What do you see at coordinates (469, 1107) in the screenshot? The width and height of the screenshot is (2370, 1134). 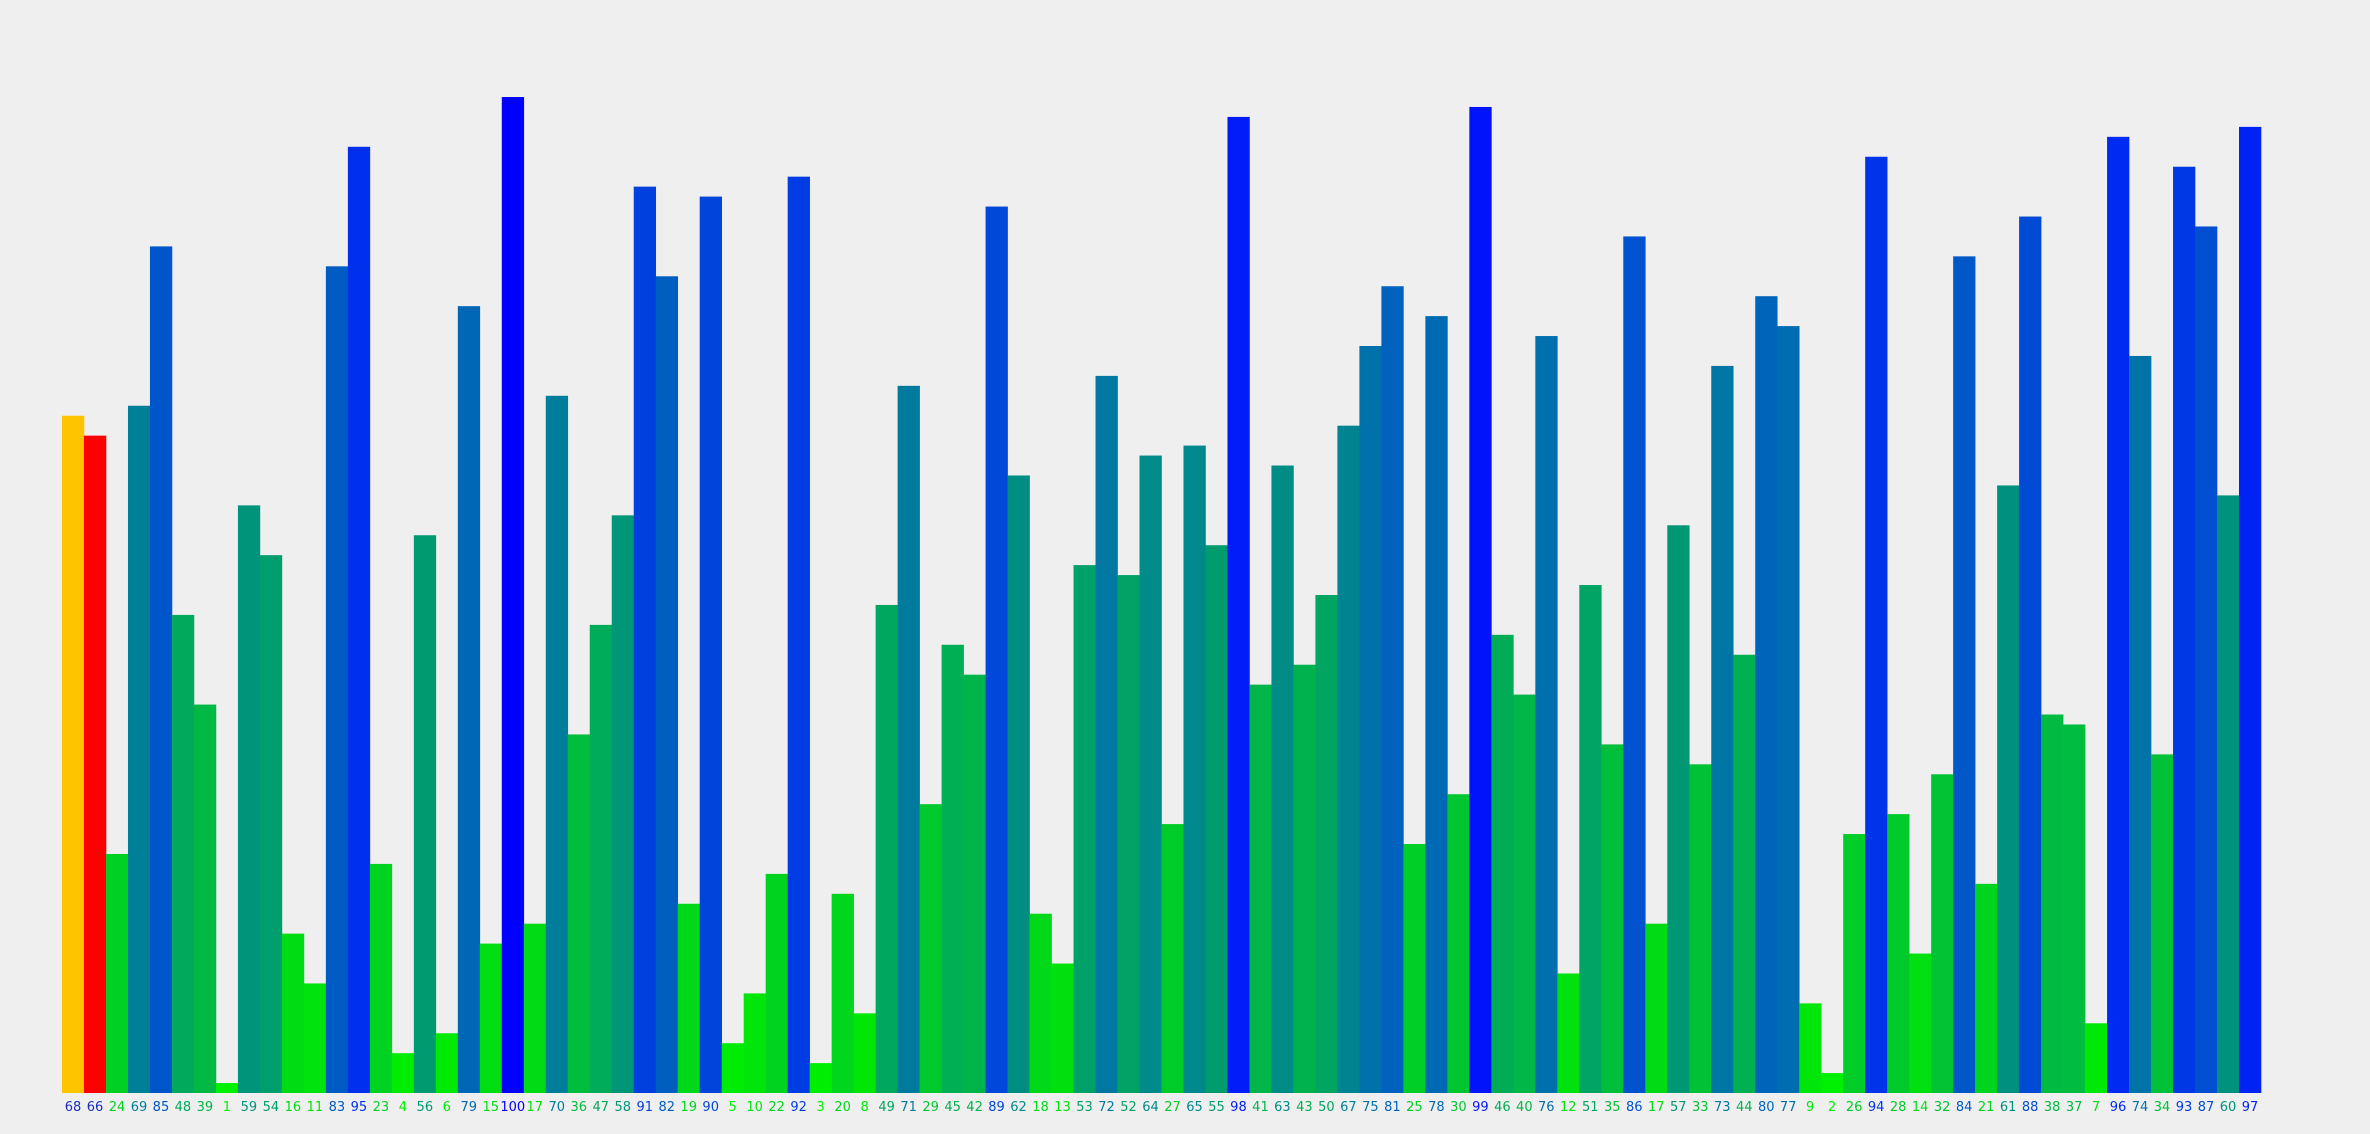 I see `tick-label-18: 79` at bounding box center [469, 1107].